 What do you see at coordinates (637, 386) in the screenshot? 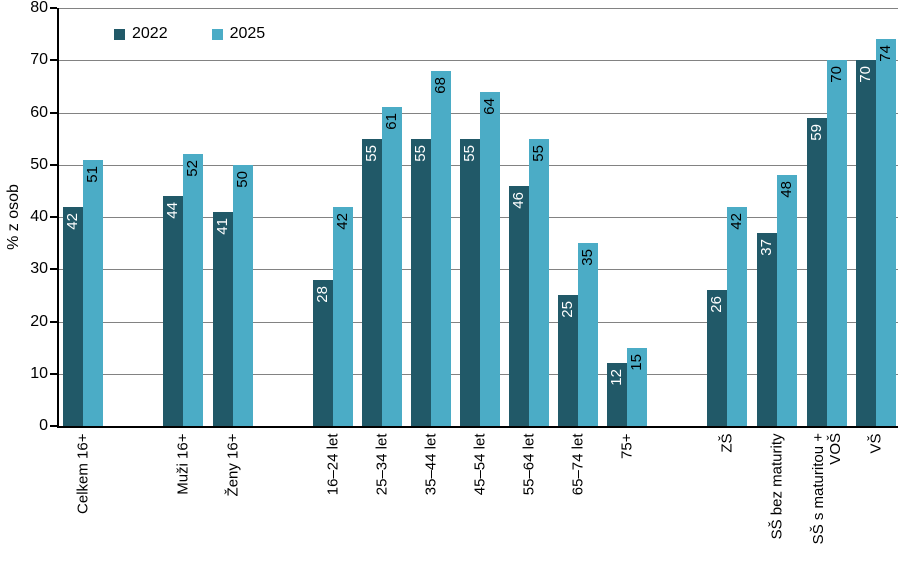
I see `bar-2025: 15` at bounding box center [637, 386].